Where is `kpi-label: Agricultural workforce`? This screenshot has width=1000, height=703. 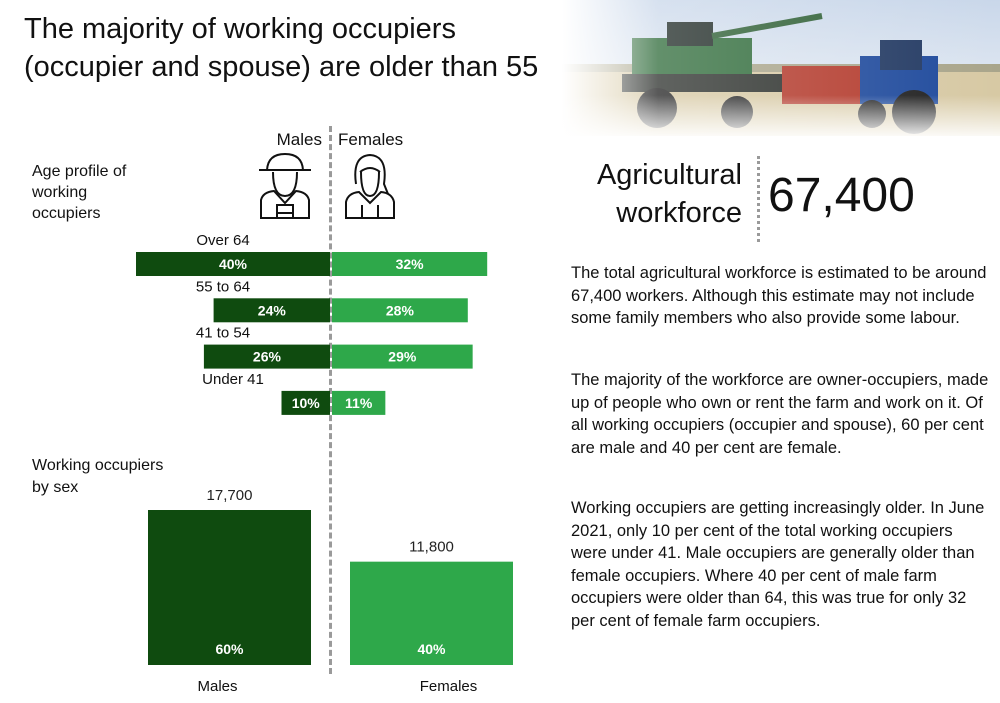 kpi-label: Agricultural workforce is located at coordinates (651, 194).